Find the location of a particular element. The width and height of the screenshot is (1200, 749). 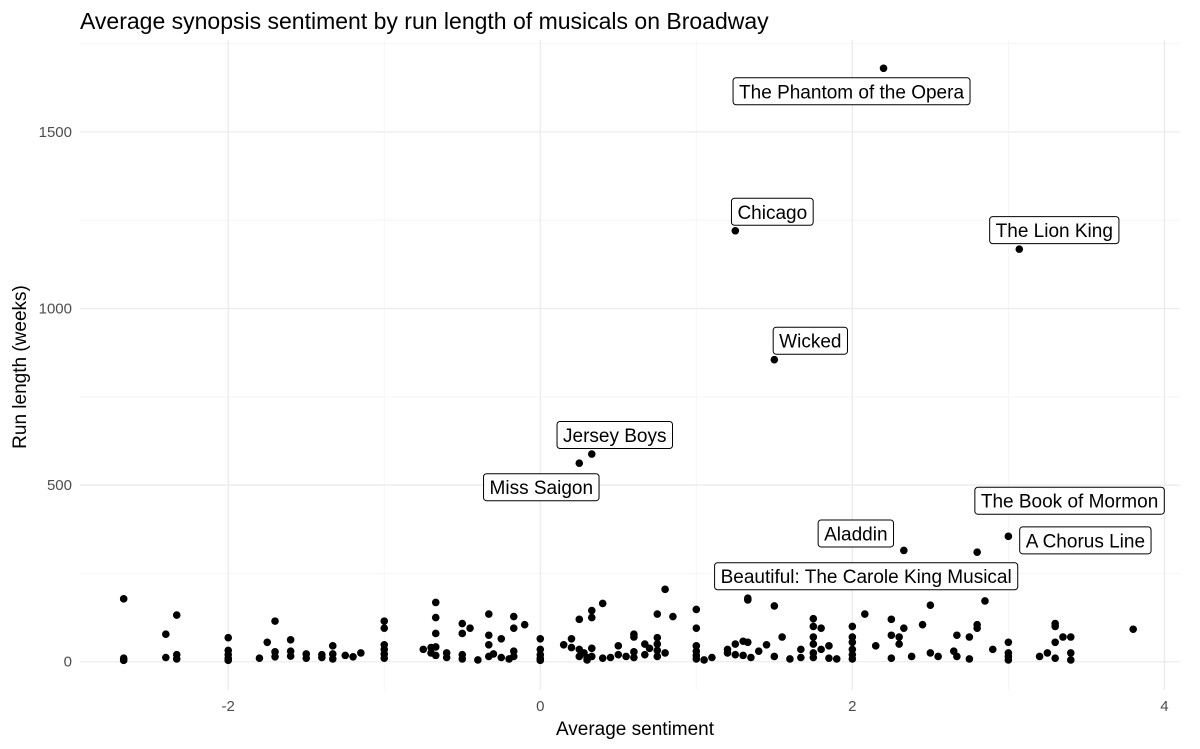

y-tick-label: 1000 is located at coordinates (55, 308).